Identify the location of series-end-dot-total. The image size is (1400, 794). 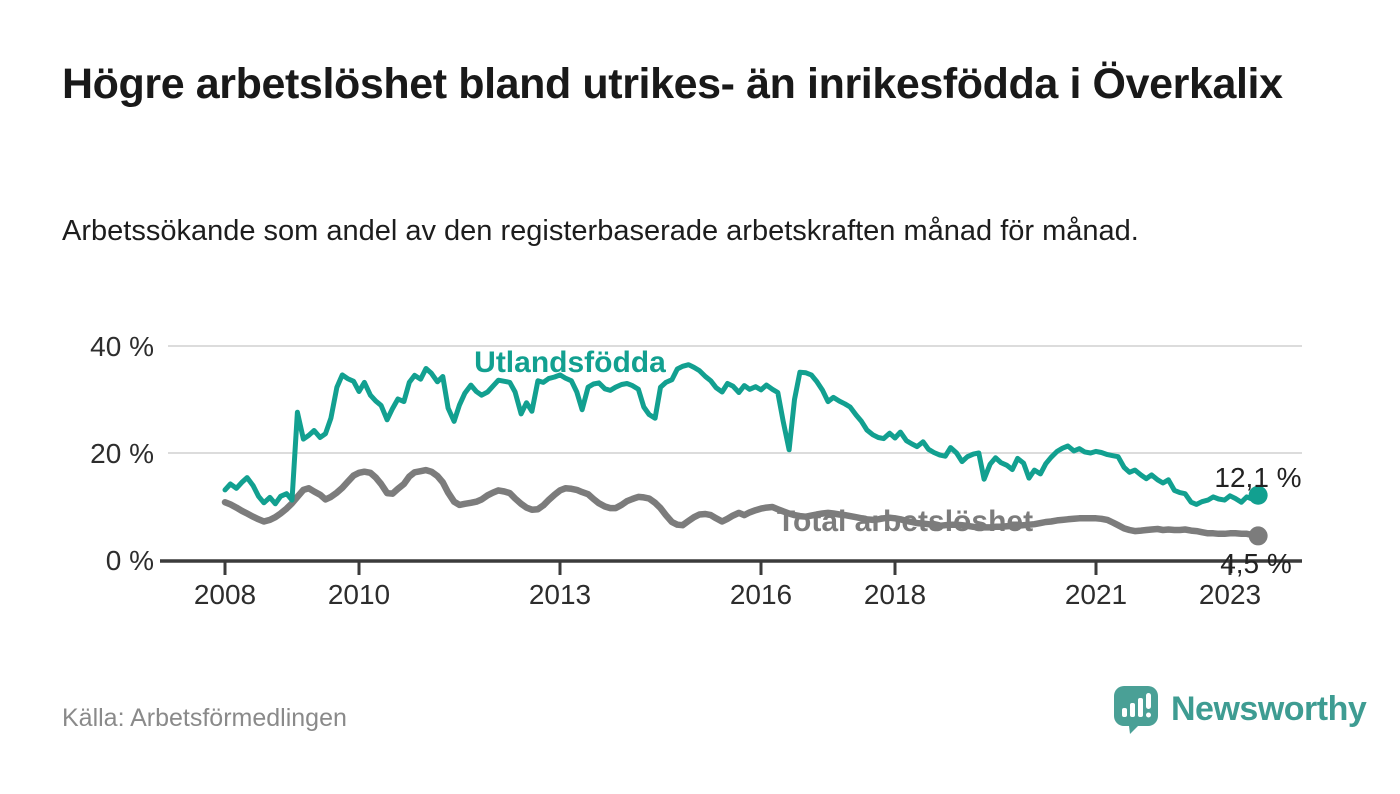
(1258, 536).